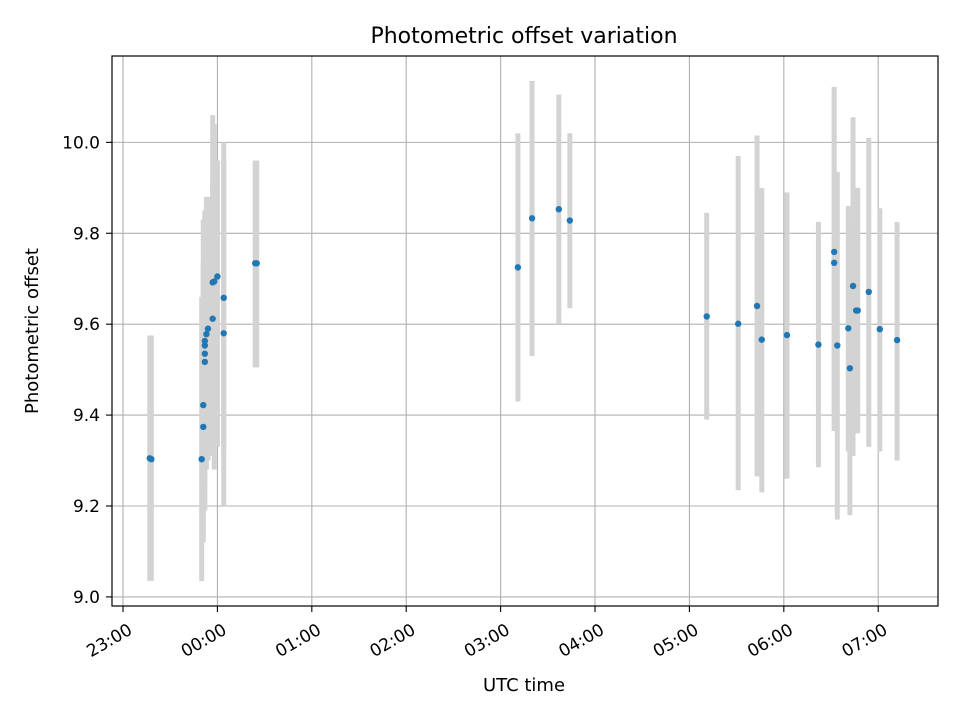  I want to click on y-tick-label: 9.4, so click(86, 416).